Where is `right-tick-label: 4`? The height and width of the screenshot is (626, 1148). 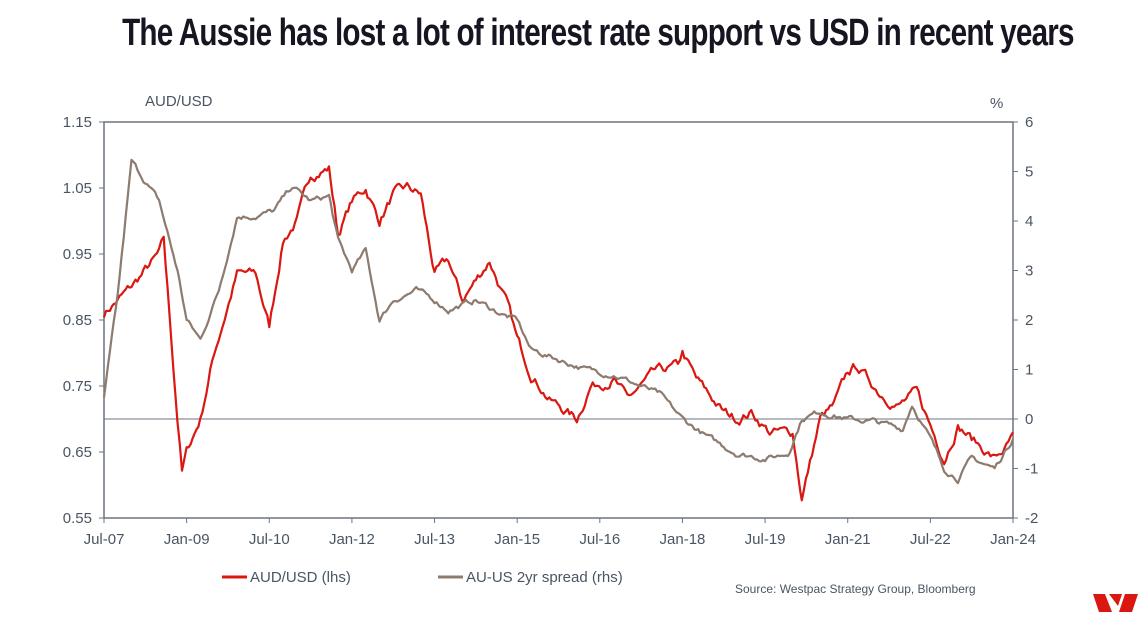 right-tick-label: 4 is located at coordinates (1029, 221).